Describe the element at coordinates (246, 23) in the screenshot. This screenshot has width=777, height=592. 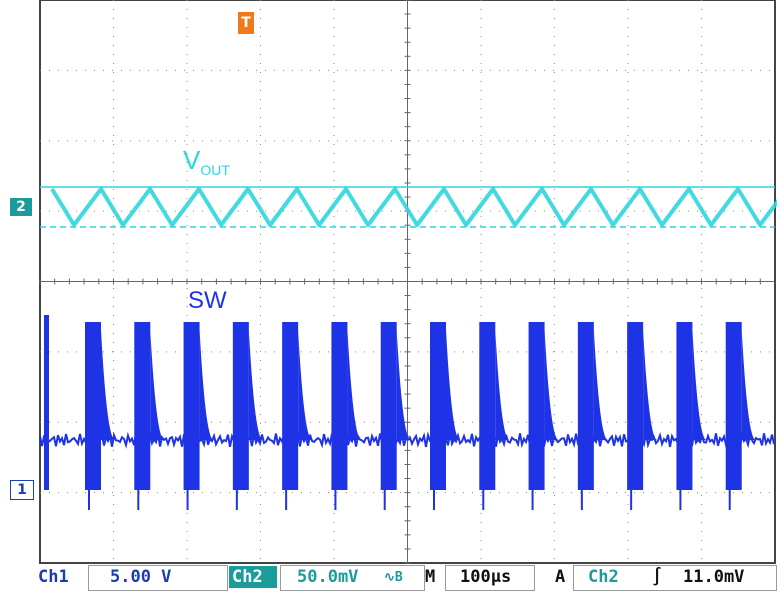
I see `trigger-position-marker: T` at that location.